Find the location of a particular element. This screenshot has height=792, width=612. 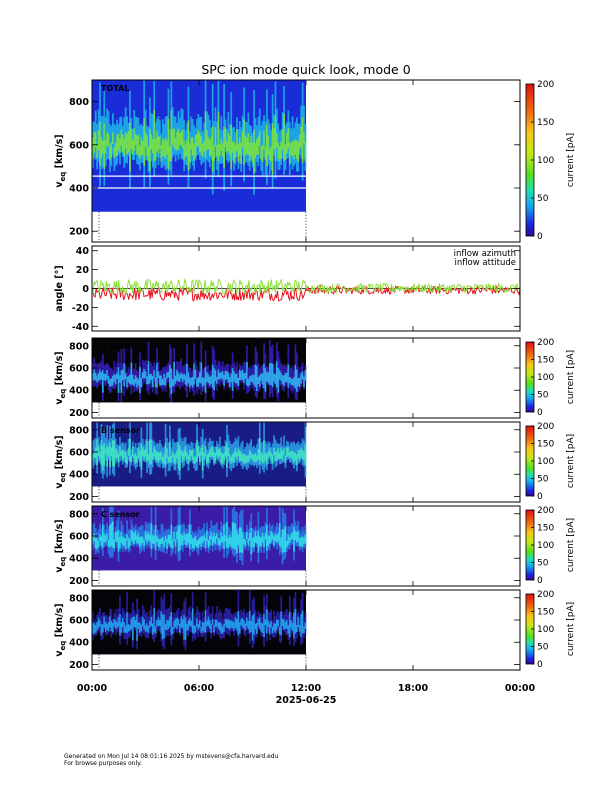

y-tick-label: -40 is located at coordinates (81, 327).